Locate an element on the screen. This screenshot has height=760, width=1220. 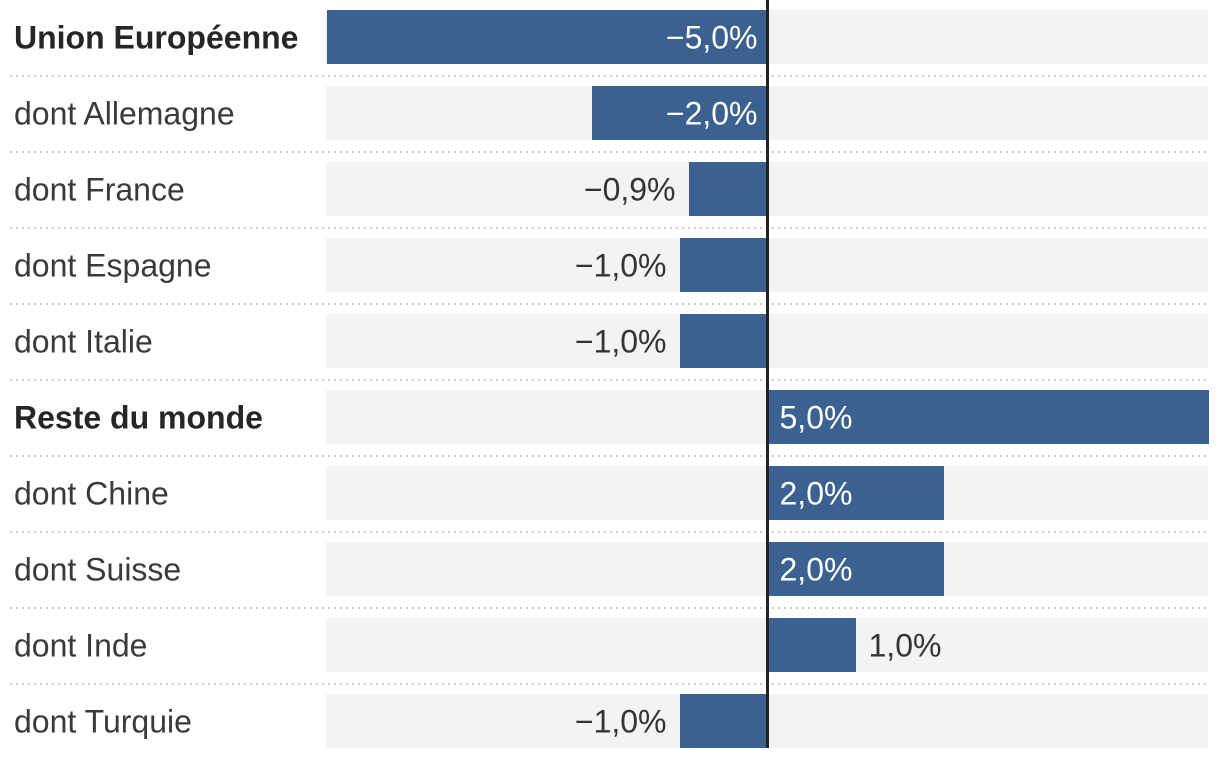
chart-row: Union Européenne −5,0% is located at coordinates (610, 38).